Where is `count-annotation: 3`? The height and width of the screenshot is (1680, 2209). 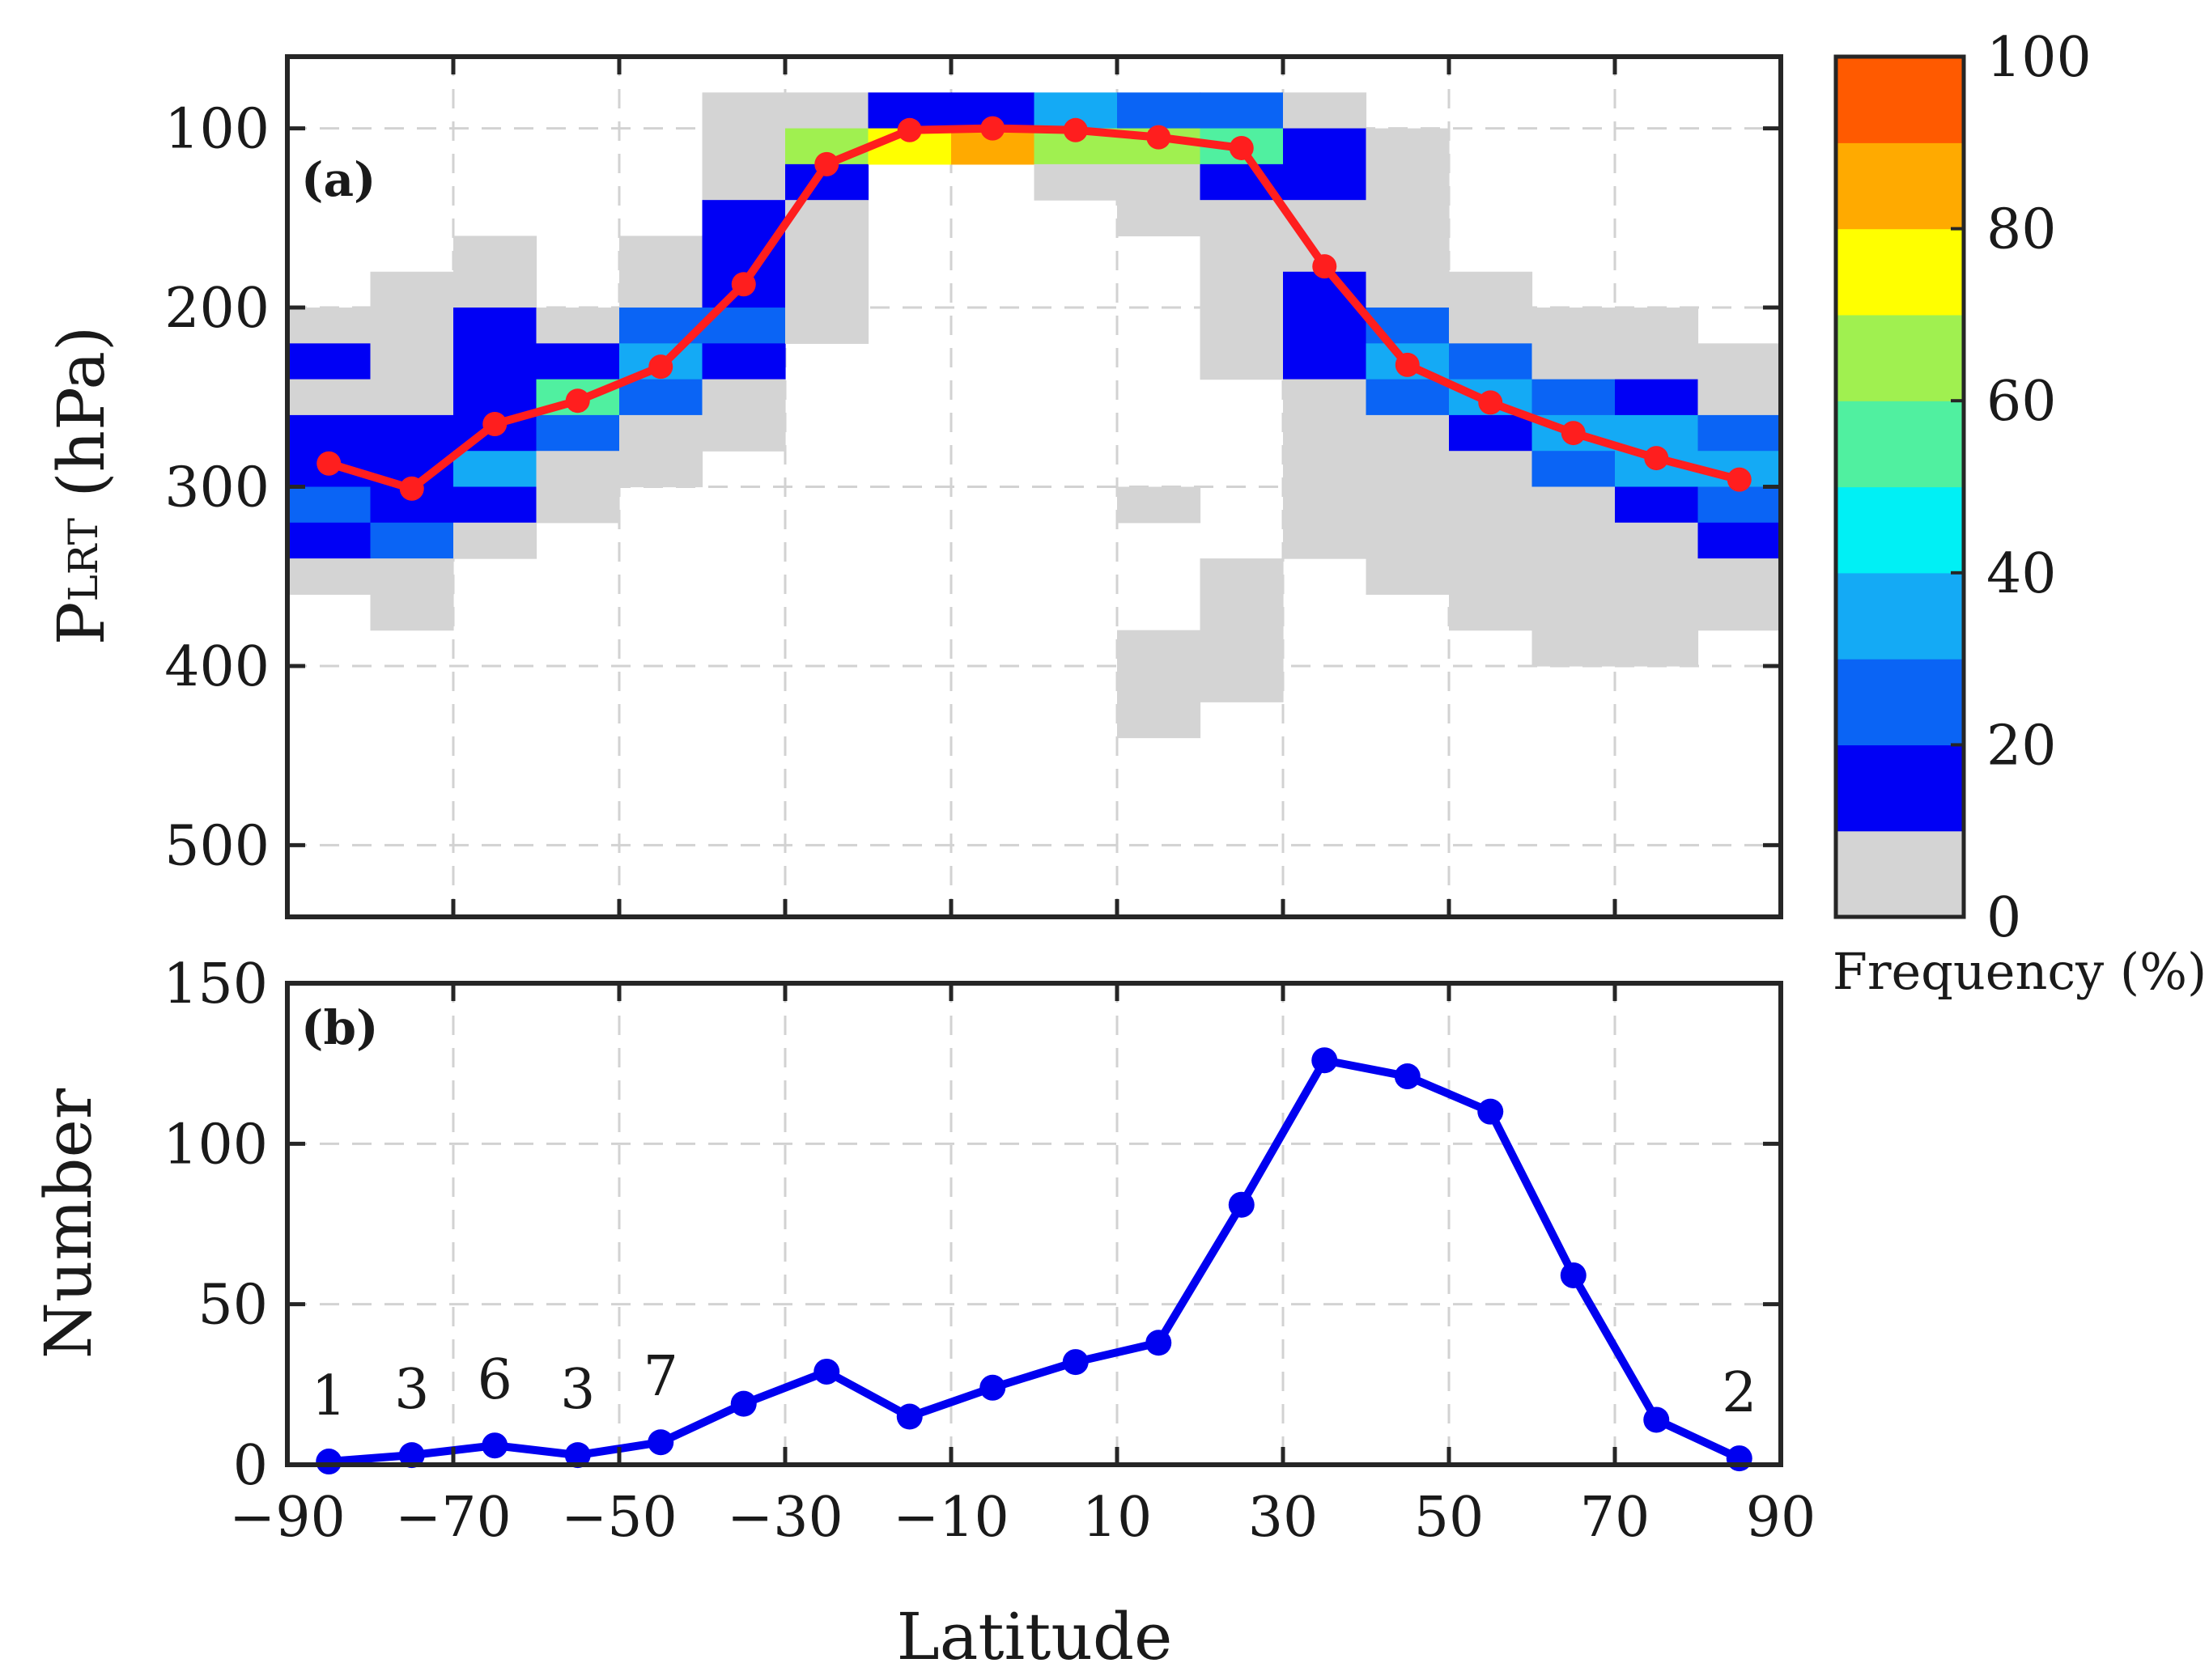 count-annotation: 3 is located at coordinates (577, 1390).